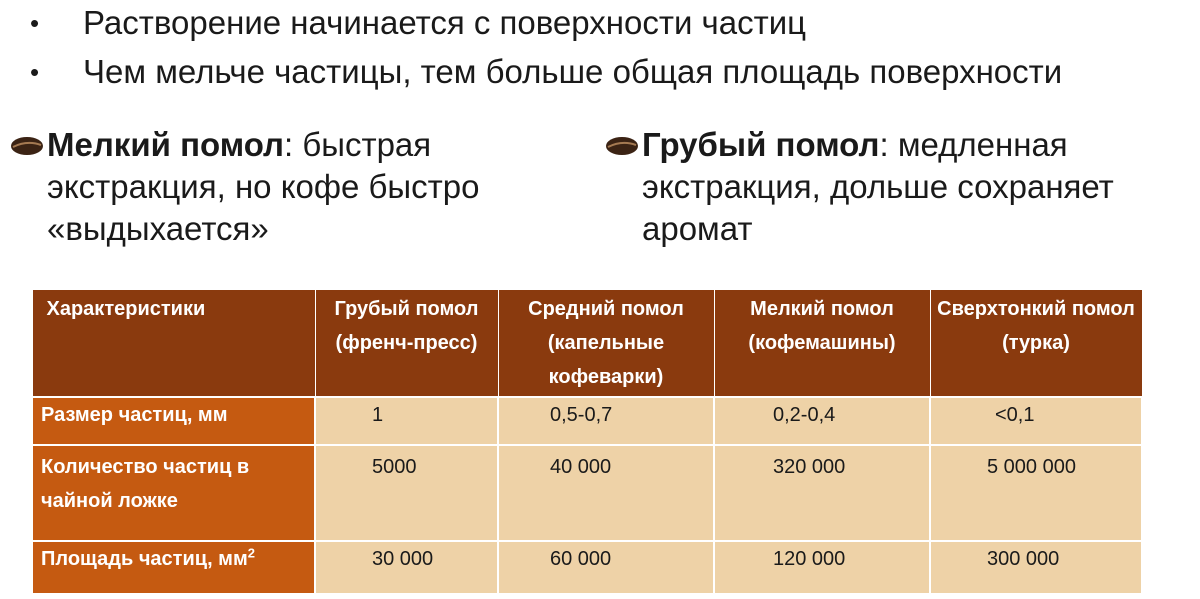 This screenshot has width=1200, height=599. What do you see at coordinates (251, 553) in the screenshot?
I see `superscript: 2` at bounding box center [251, 553].